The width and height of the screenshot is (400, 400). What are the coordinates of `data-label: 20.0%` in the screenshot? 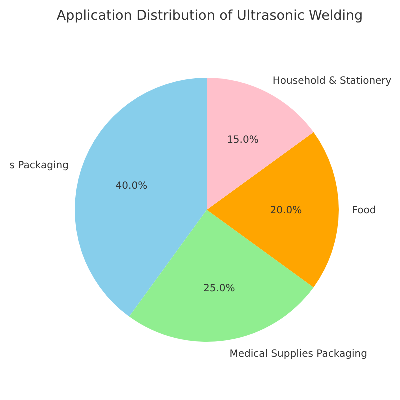 It's located at (286, 211).